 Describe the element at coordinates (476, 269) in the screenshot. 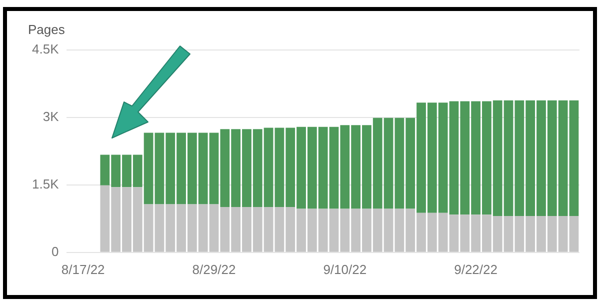

I see `x-tick-label: 9/22/22` at that location.